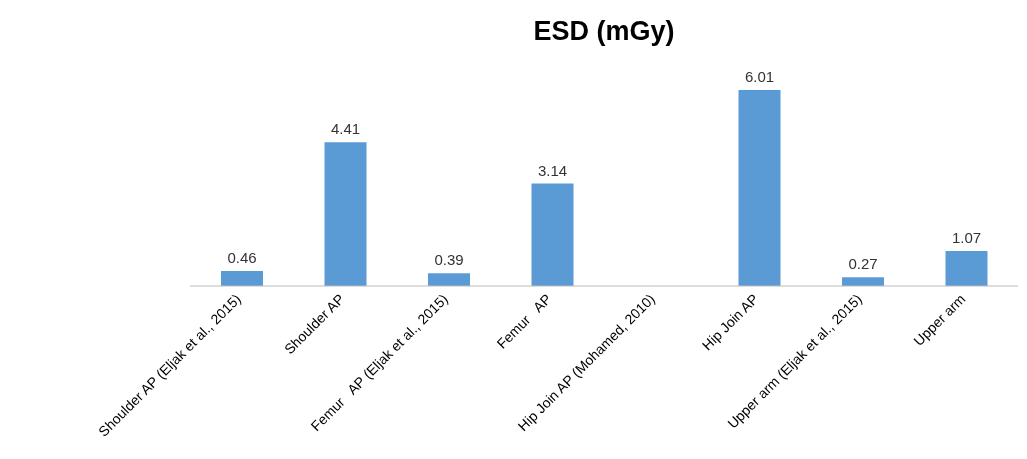 This screenshot has height=459, width=1027. Describe the element at coordinates (604, 31) in the screenshot. I see `chart-title: ESD (mGy)` at that location.